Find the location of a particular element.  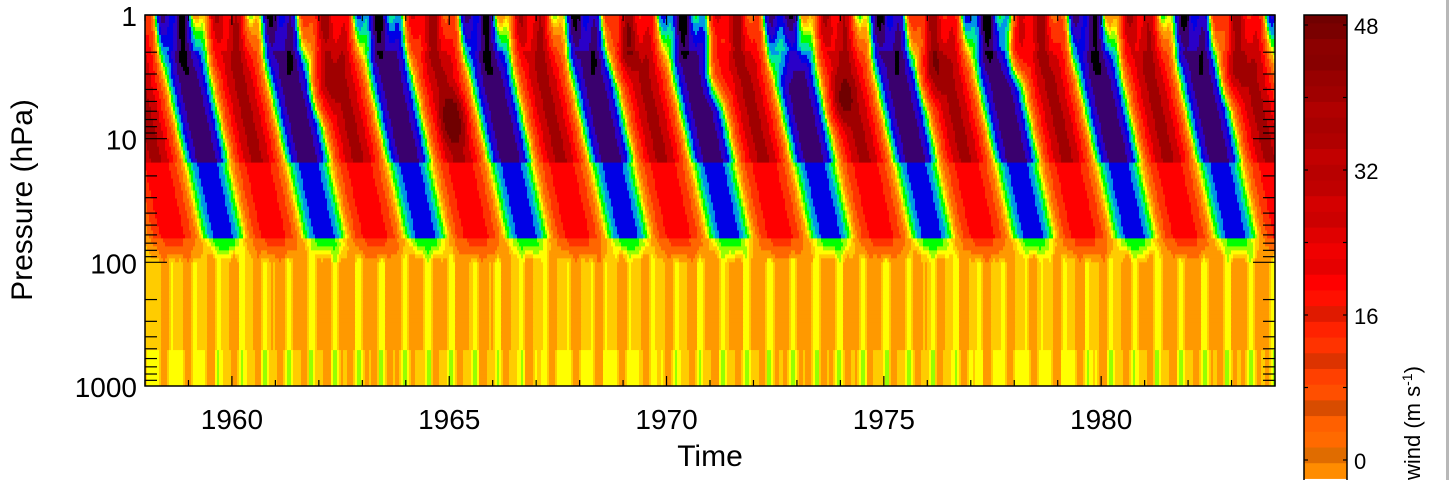

y-tick-label: 100 is located at coordinates (113, 263).